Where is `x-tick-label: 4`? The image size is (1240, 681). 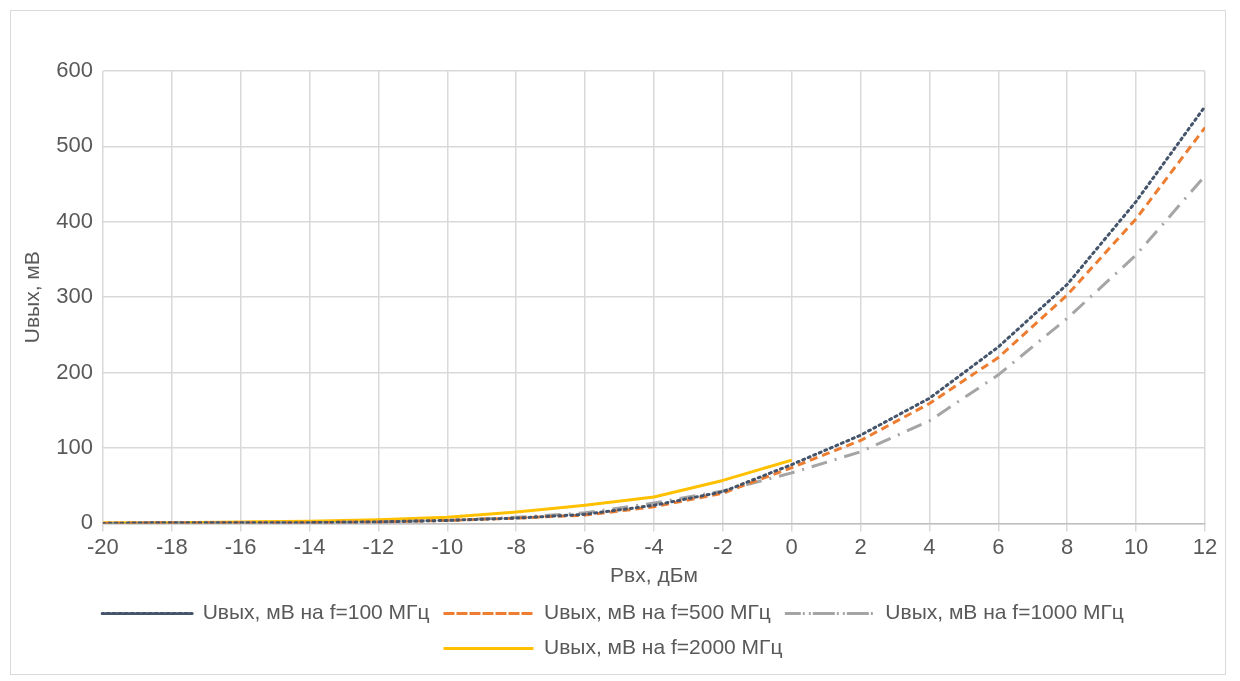 x-tick-label: 4 is located at coordinates (929, 546).